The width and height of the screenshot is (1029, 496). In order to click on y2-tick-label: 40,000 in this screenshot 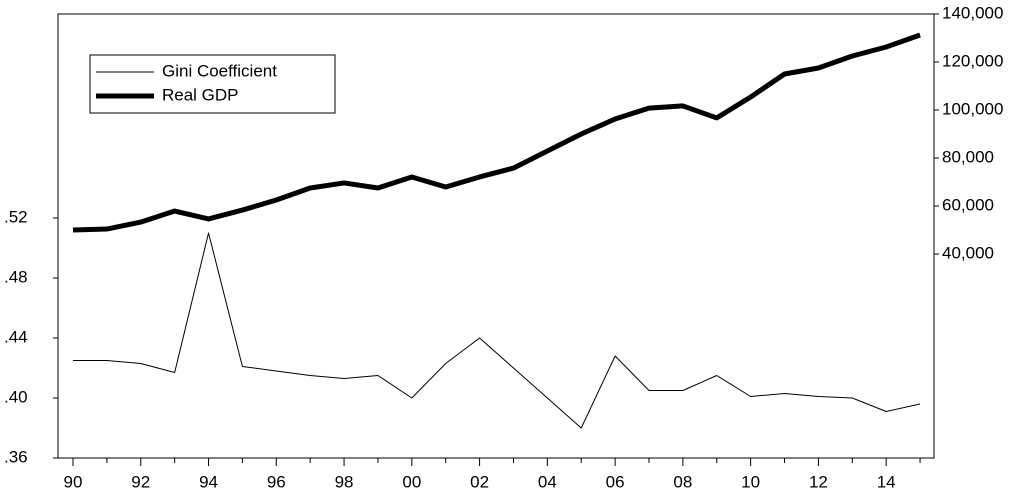, I will do `click(968, 252)`.